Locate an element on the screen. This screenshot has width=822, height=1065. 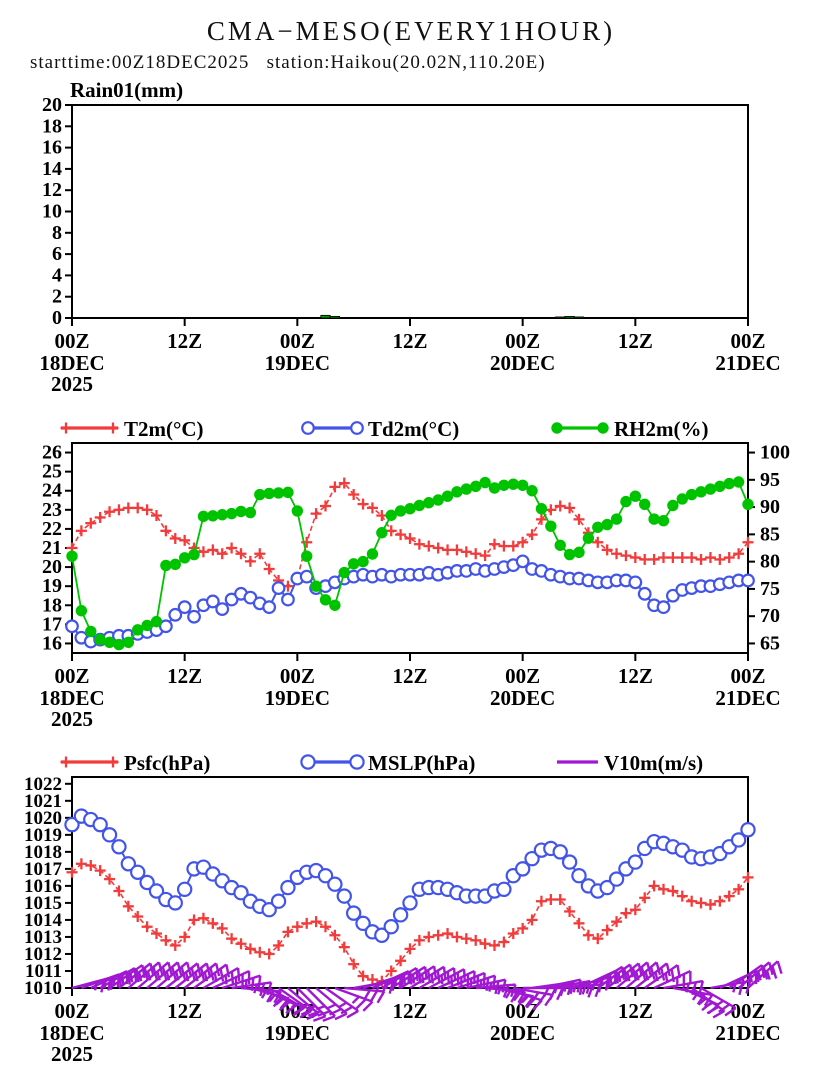
y-tick-right-label: 65 is located at coordinates (770, 643).